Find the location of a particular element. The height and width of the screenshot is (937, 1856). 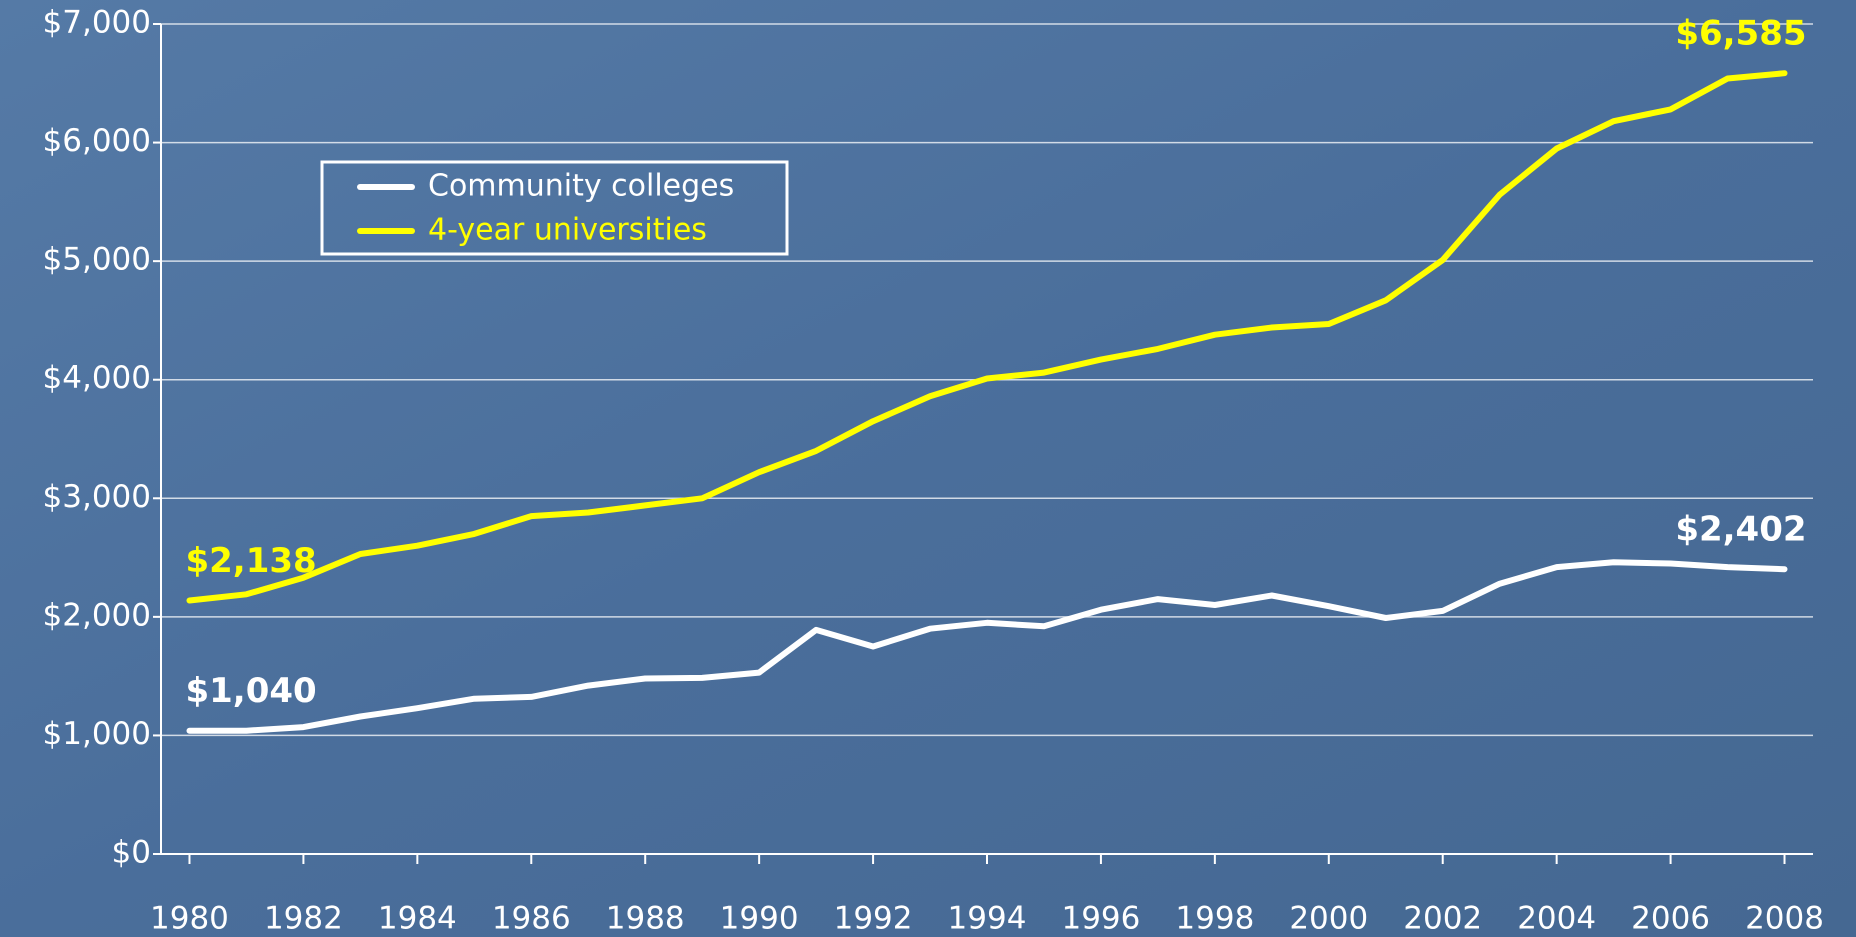

value-label: $6,585 is located at coordinates (1740, 34).